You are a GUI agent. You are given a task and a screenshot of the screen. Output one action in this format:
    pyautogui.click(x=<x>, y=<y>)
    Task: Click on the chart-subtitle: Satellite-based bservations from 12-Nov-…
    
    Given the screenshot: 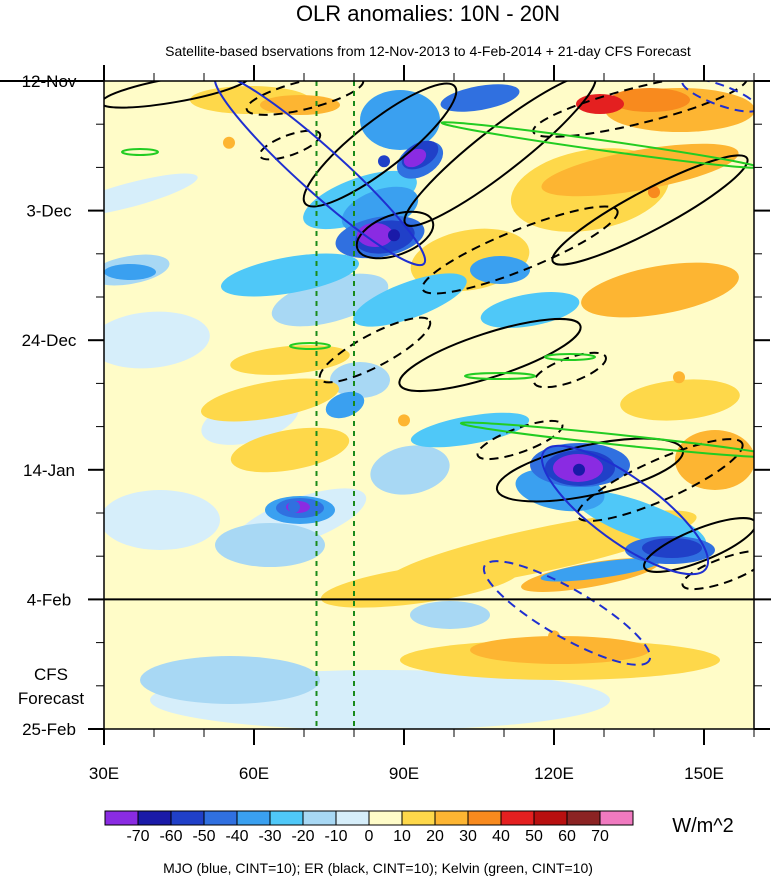 What is the action you would take?
    pyautogui.click(x=428, y=51)
    